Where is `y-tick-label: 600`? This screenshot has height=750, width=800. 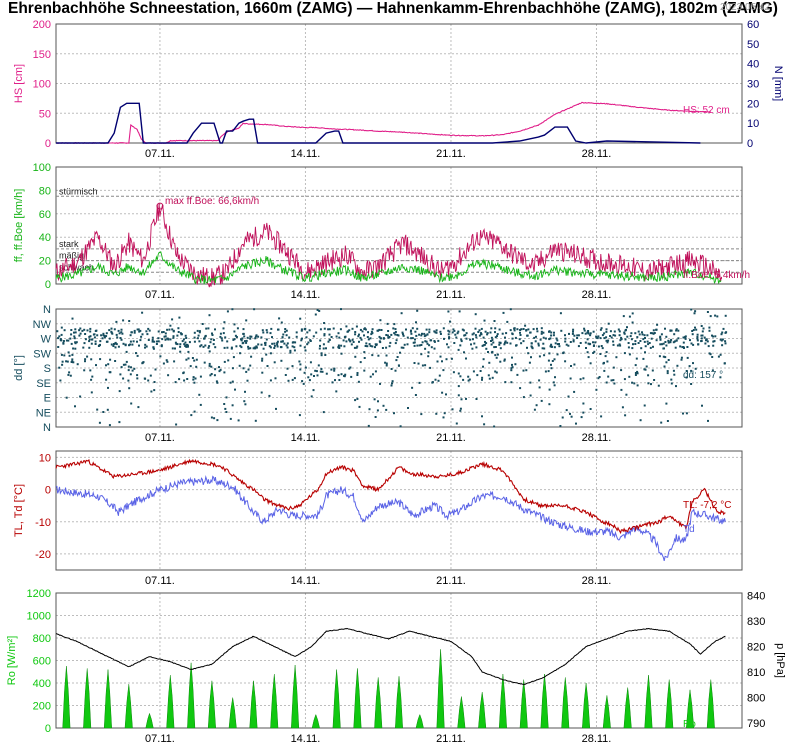
y-tick-label: 600 is located at coordinates (42, 662).